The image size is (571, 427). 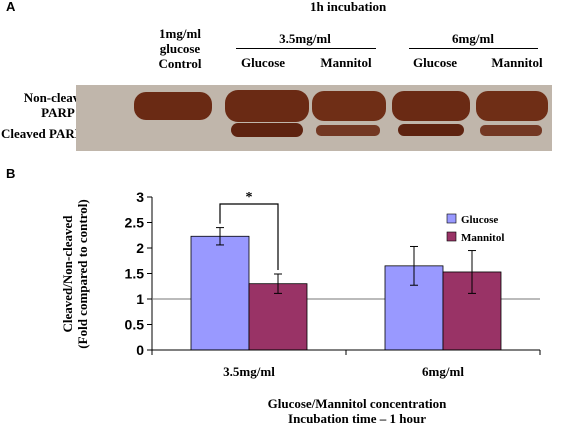 I want to click on y-tick-label: 2.5, so click(x=135, y=223).